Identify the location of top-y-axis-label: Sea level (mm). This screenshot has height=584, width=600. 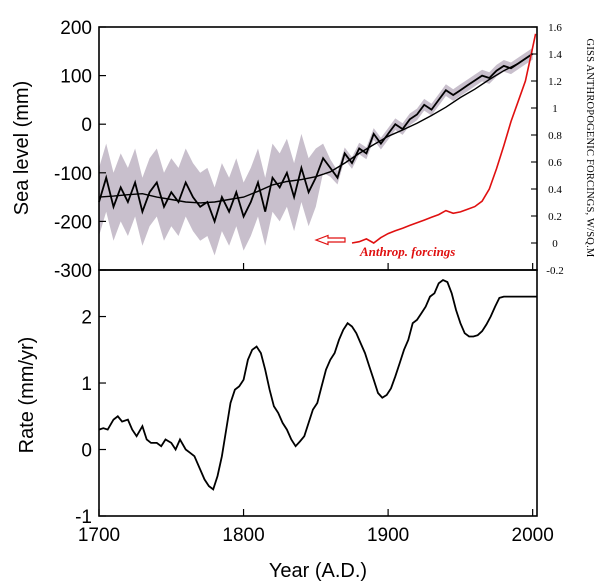
(22, 148).